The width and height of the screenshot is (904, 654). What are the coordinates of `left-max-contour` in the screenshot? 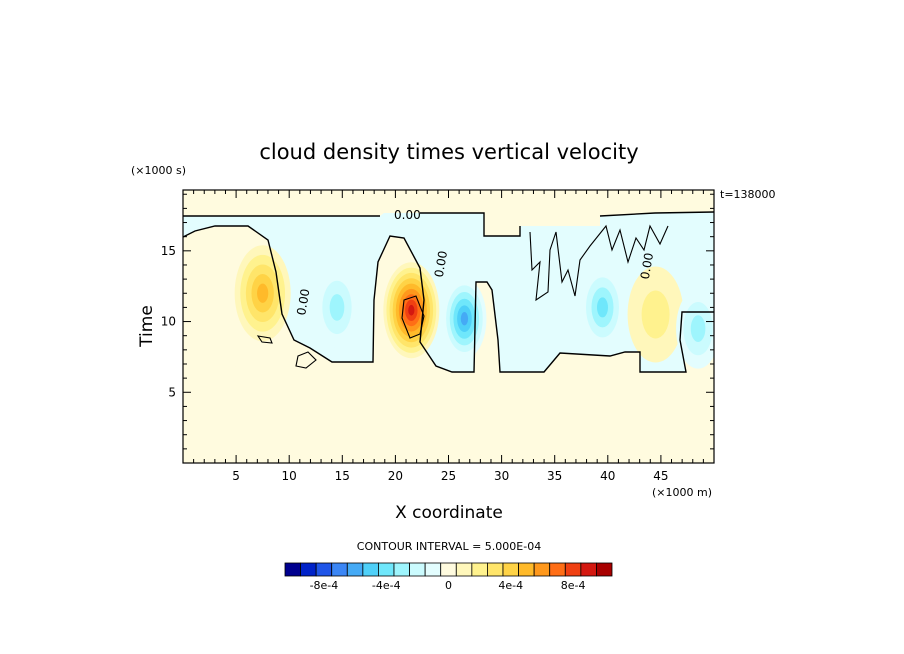 It's located at (264, 339).